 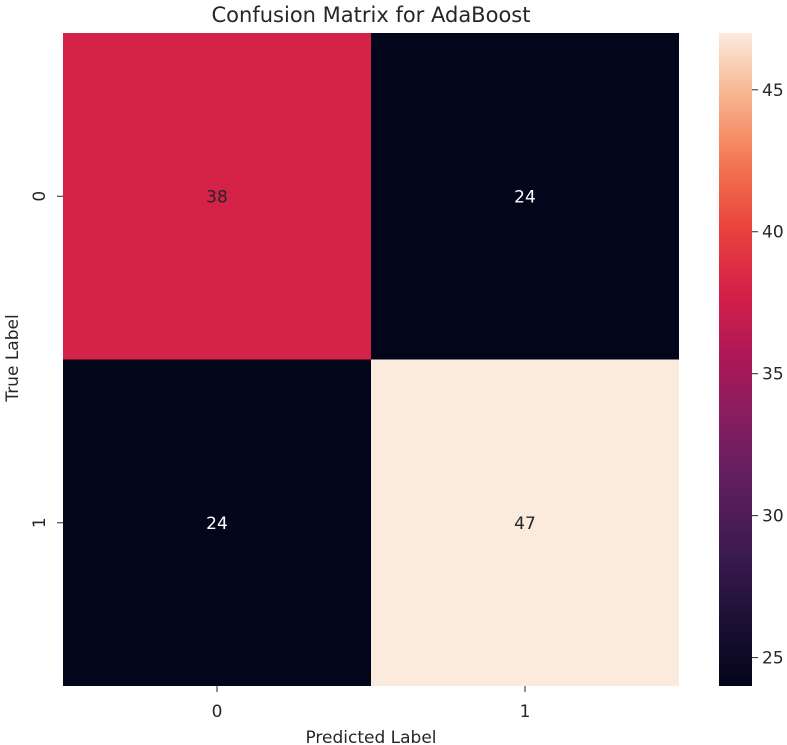 I want to click on colorbar, so click(x=735, y=359).